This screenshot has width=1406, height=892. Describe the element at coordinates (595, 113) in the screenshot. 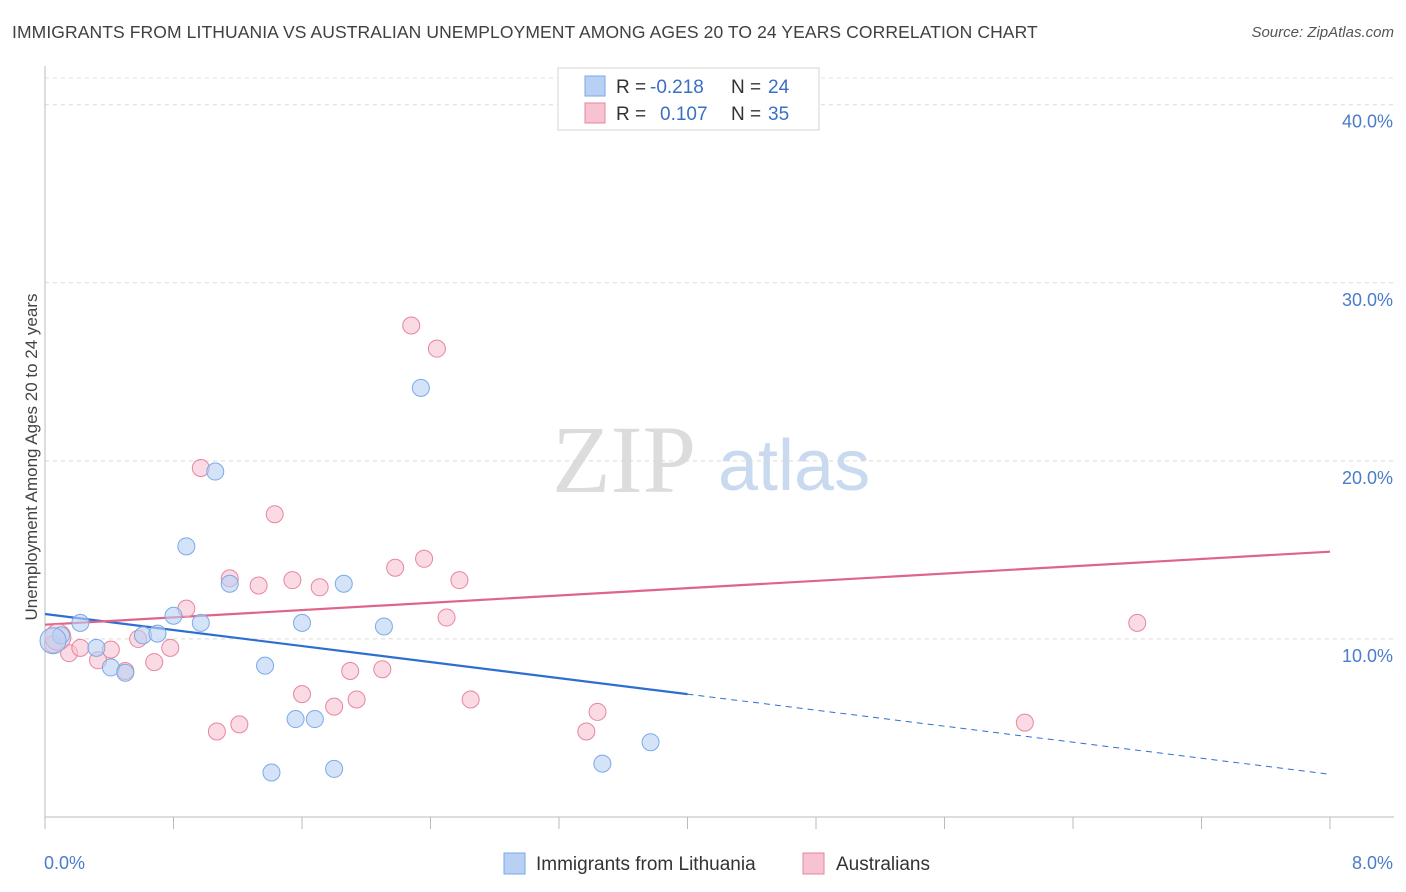

I see `legend-swatch-australians` at that location.